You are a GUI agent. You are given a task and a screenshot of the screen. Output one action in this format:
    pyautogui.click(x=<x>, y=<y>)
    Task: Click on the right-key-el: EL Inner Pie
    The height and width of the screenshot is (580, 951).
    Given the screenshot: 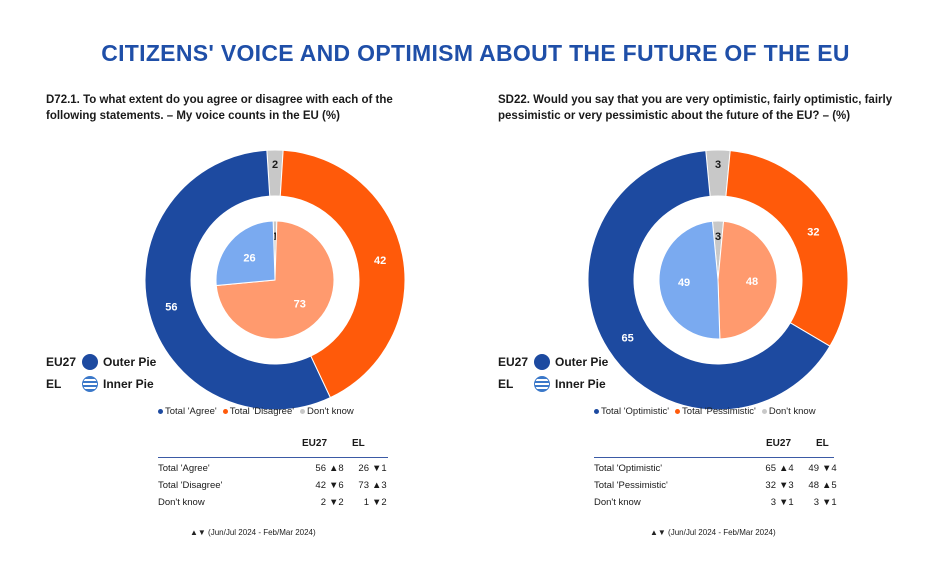 What is the action you would take?
    pyautogui.click(x=552, y=384)
    